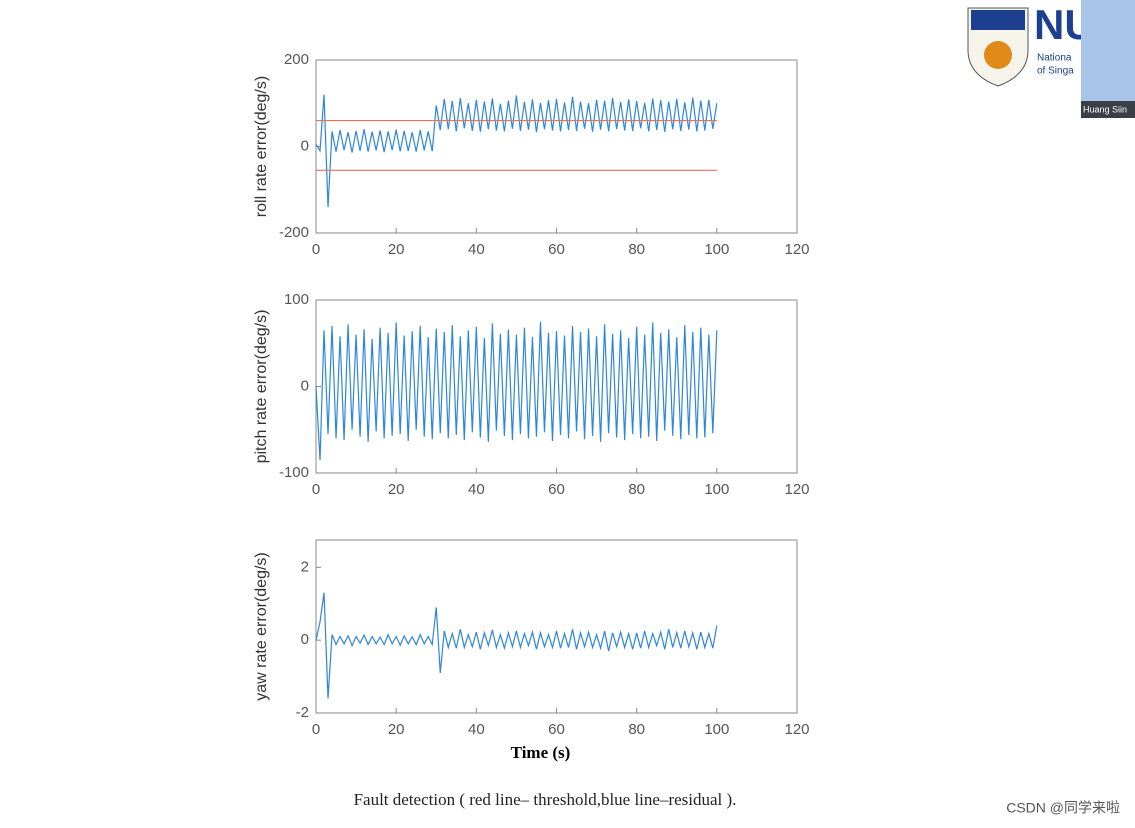  I want to click on y-tick-label: -100, so click(294, 472).